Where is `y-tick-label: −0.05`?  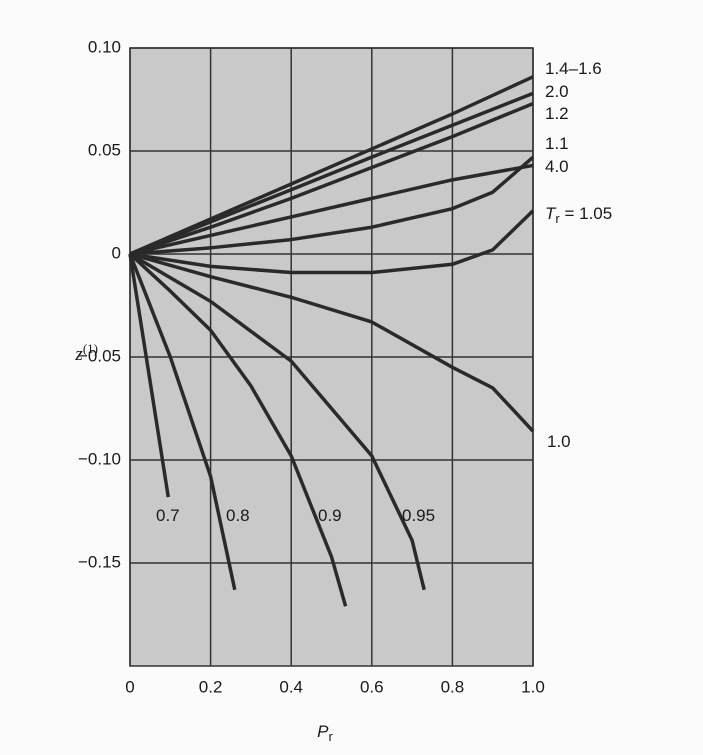 y-tick-label: −0.05 is located at coordinates (99, 355).